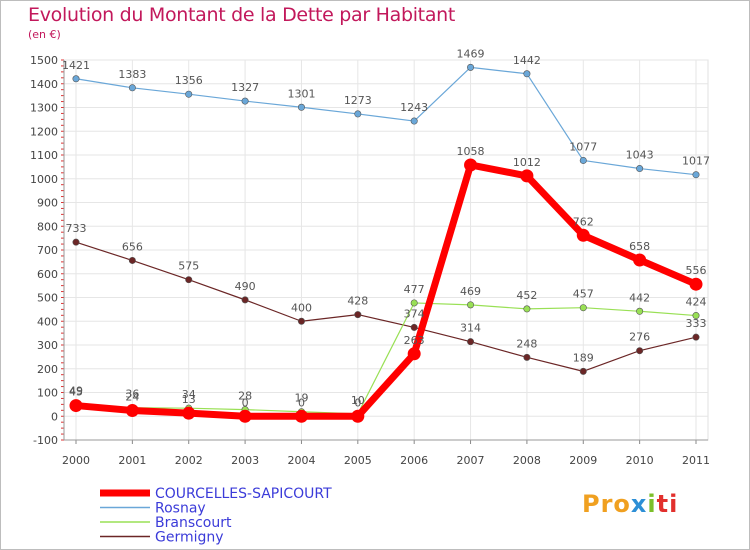 Image resolution: width=750 pixels, height=550 pixels. I want to click on data-label: 1327, so click(245, 87).